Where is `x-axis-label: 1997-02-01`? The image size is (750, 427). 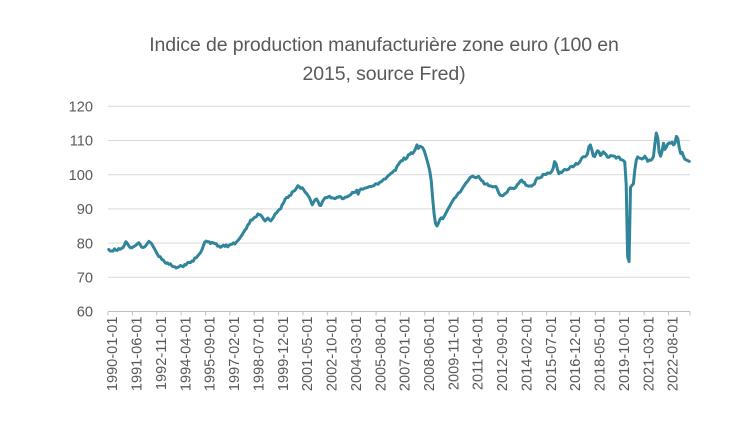
x-axis-label: 1997-02-01 is located at coordinates (235, 354).